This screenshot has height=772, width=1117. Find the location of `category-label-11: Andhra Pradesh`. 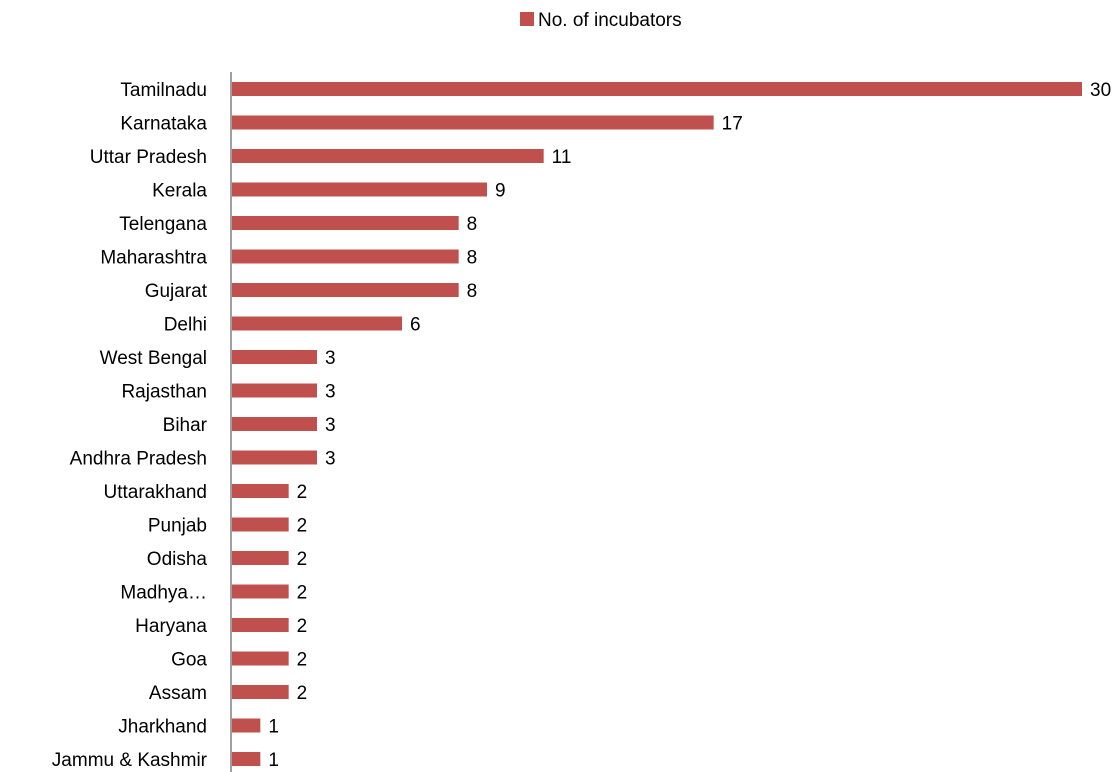

category-label-11: Andhra Pradesh is located at coordinates (138, 459).